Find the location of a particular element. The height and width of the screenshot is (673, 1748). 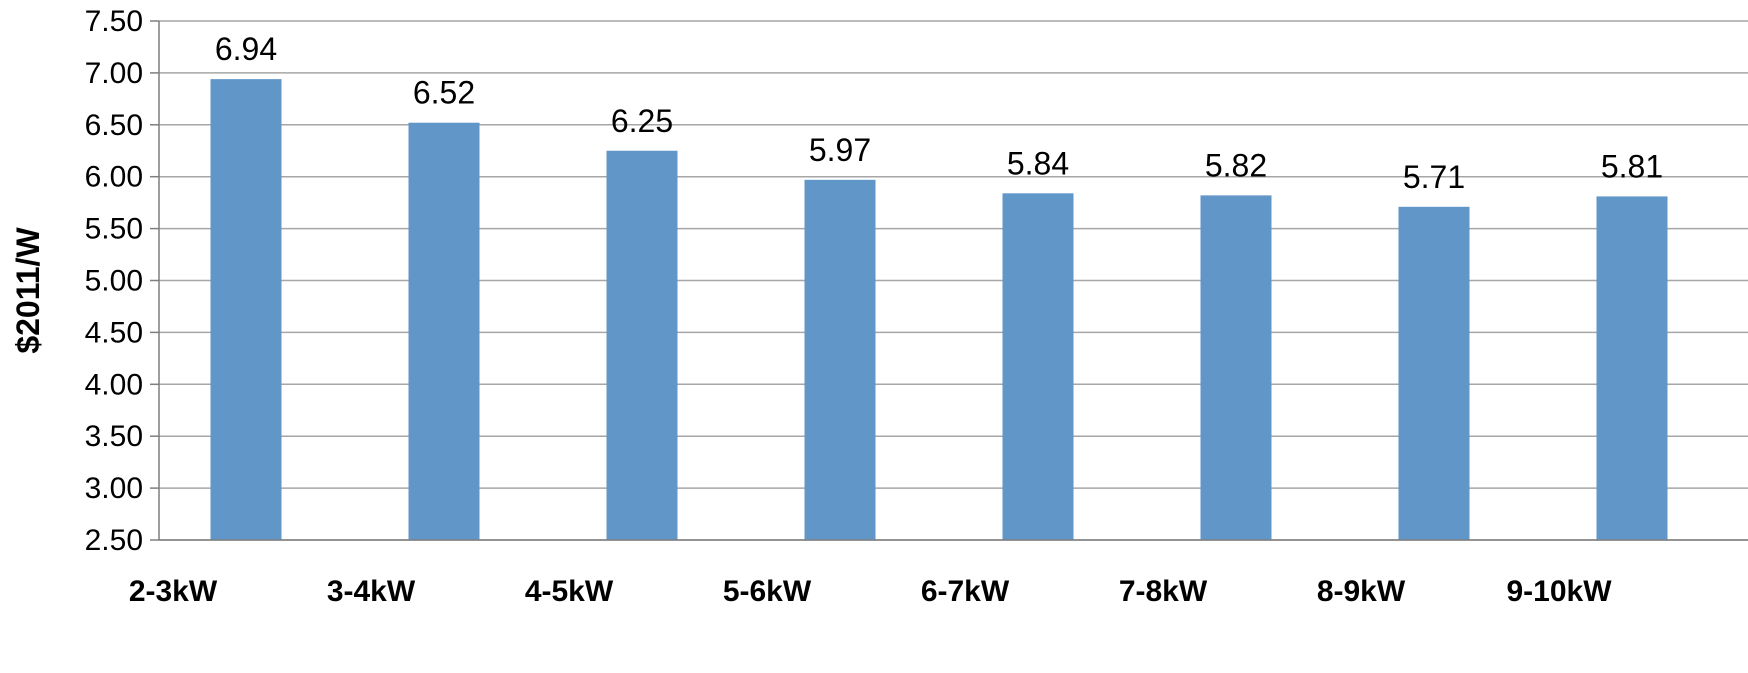

y-tick-label: 6.00 is located at coordinates (114, 177).